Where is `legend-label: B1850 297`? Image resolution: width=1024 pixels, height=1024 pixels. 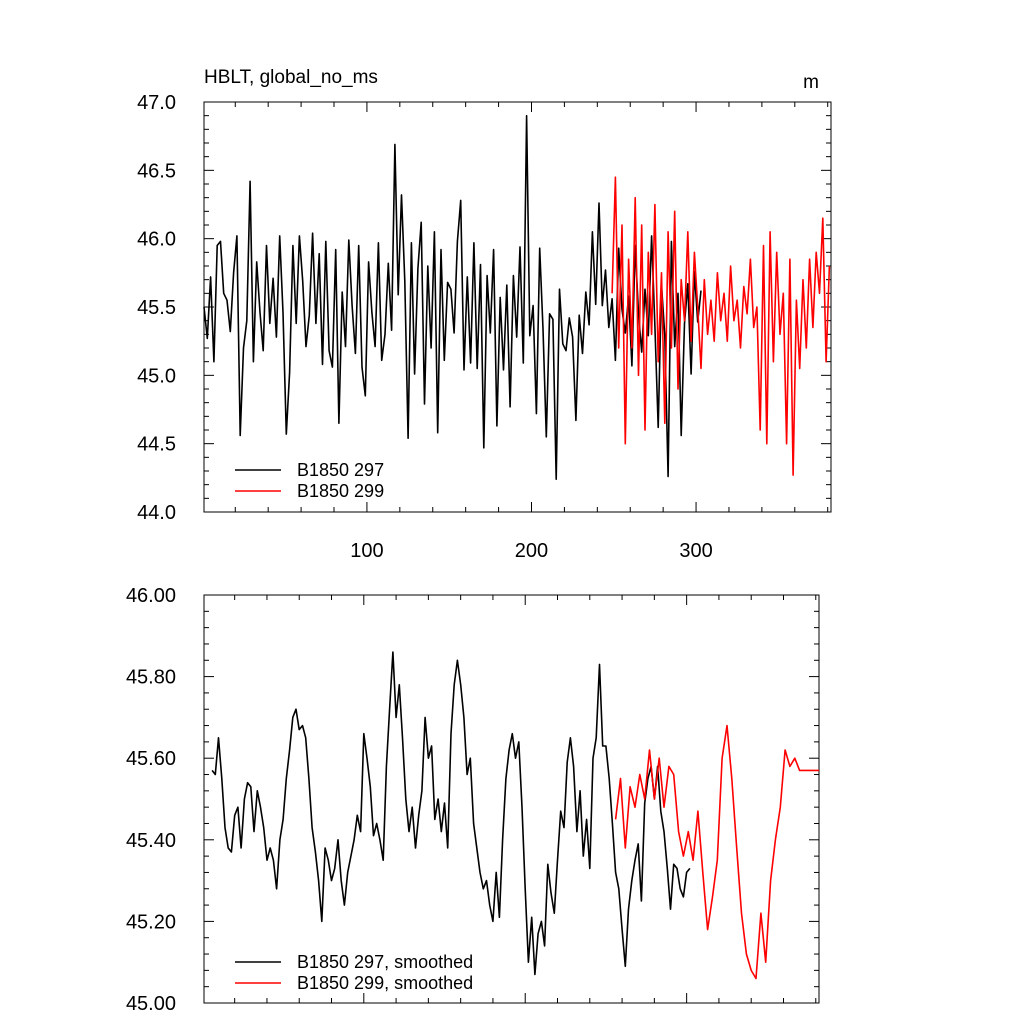
legend-label: B1850 297 is located at coordinates (340, 470).